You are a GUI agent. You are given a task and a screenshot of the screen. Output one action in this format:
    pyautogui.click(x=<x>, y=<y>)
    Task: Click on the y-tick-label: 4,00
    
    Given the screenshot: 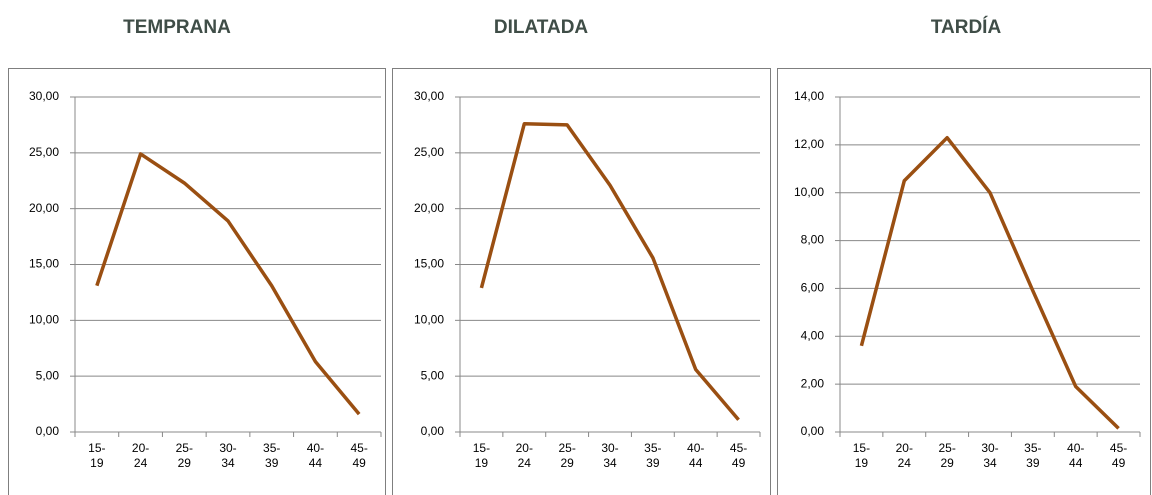 What is the action you would take?
    pyautogui.click(x=813, y=335)
    